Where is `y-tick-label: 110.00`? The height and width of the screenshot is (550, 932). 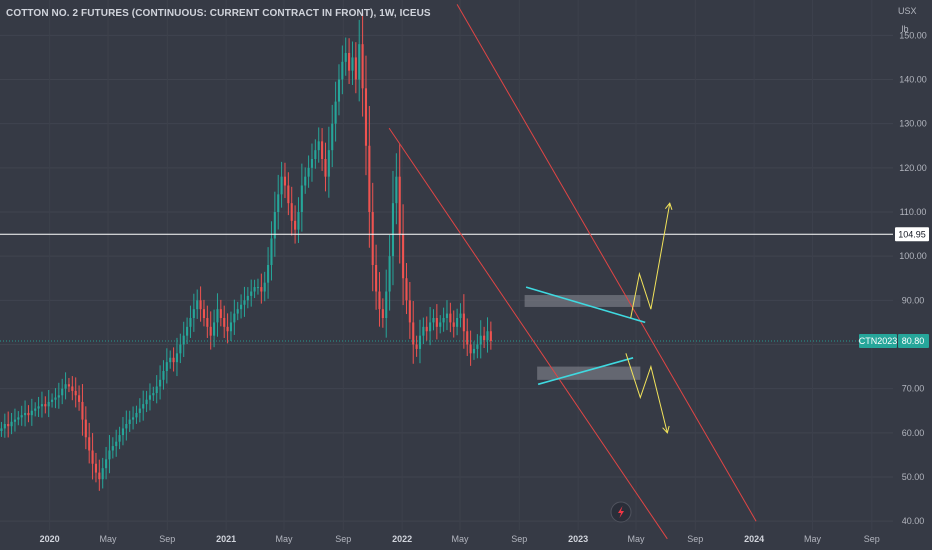
y-tick-label: 110.00 is located at coordinates (913, 212).